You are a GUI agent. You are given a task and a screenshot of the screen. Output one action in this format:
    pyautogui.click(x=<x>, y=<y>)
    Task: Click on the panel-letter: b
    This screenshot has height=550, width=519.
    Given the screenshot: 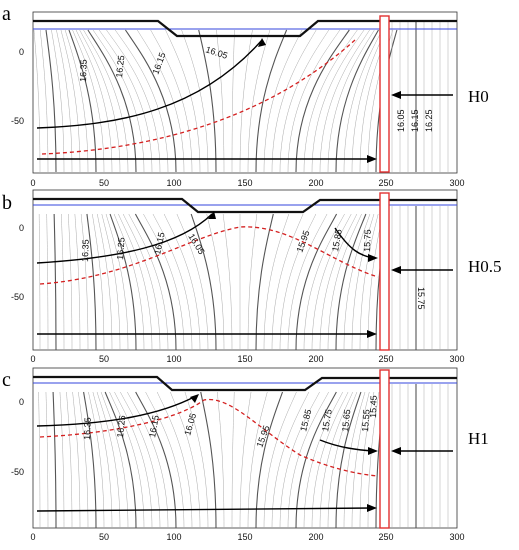 What is the action you would take?
    pyautogui.click(x=7, y=203)
    